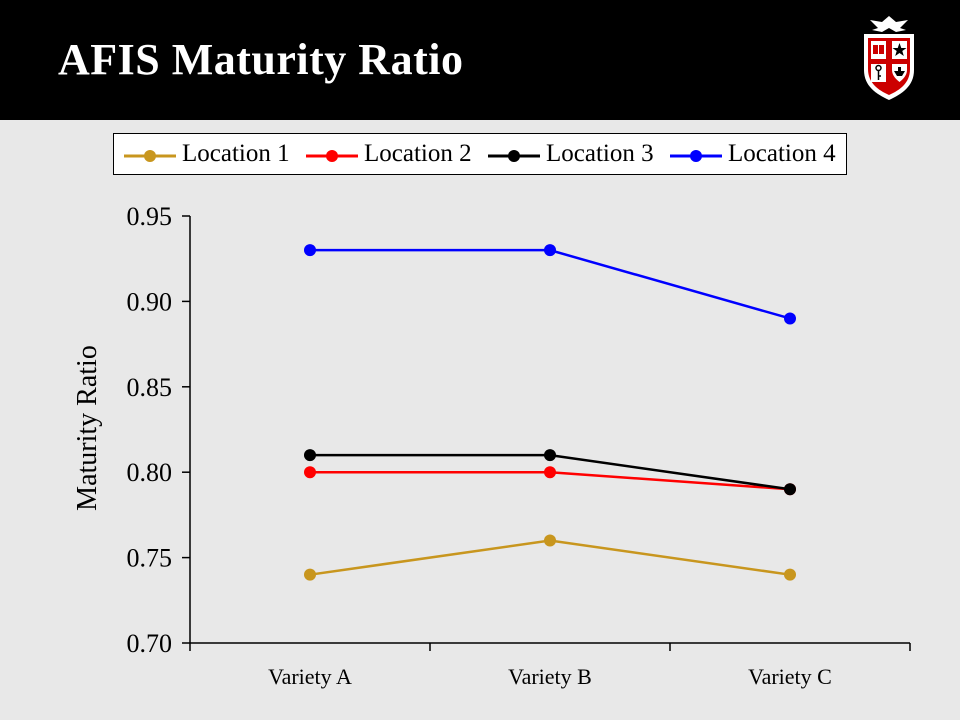  What do you see at coordinates (889, 58) in the screenshot?
I see `university-shield-icon` at bounding box center [889, 58].